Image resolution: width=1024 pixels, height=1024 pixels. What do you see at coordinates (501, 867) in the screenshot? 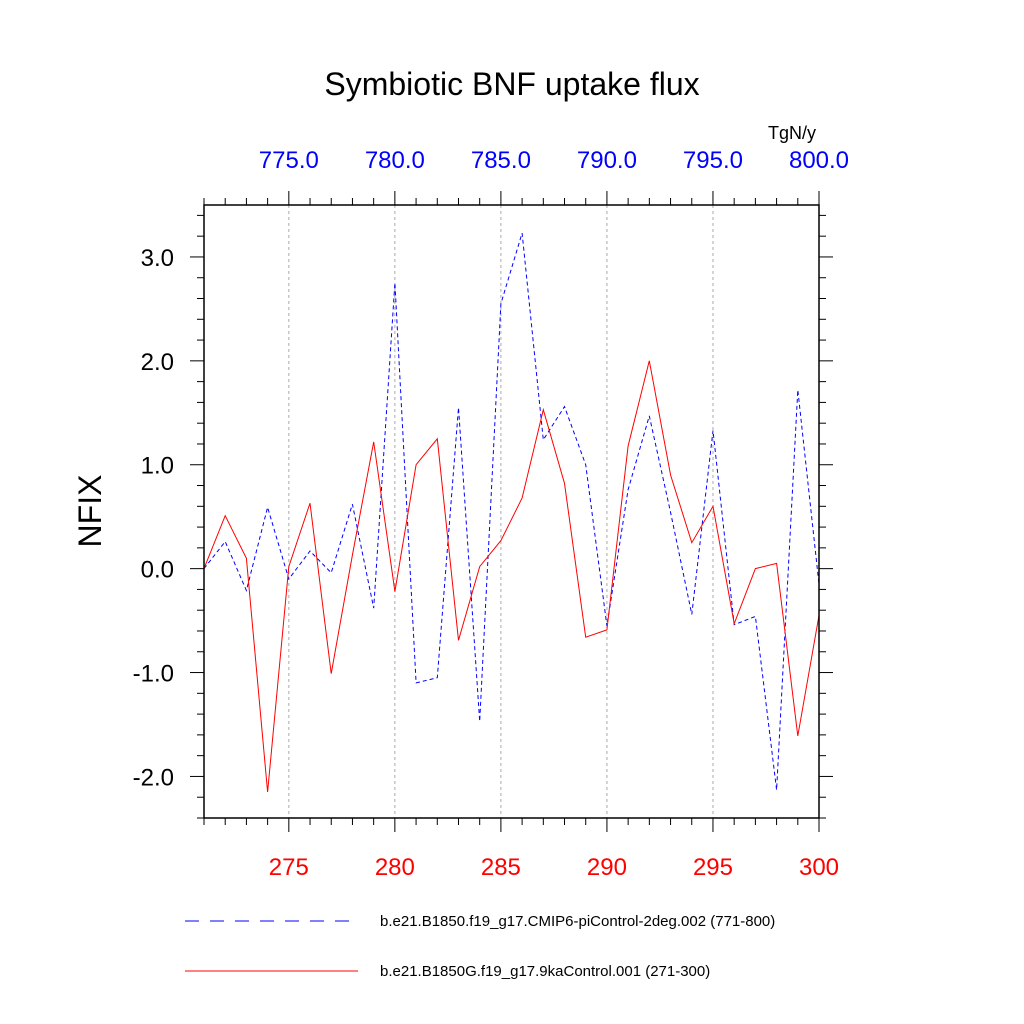
I see `bottom-tick-label: 285` at bounding box center [501, 867].